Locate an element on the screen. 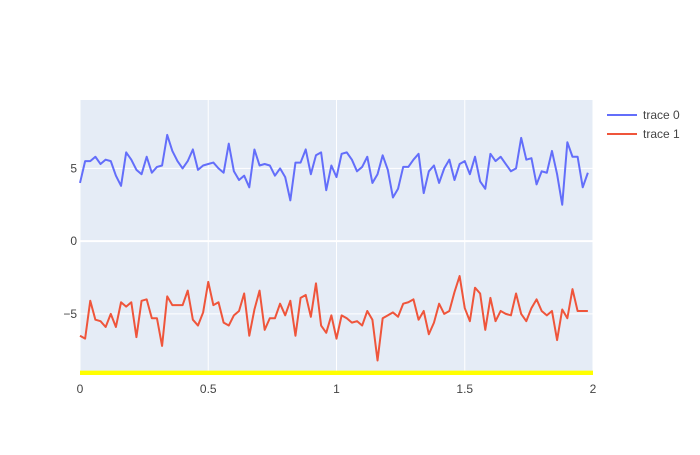 This screenshot has width=700, height=455. yellow-band is located at coordinates (336, 372).